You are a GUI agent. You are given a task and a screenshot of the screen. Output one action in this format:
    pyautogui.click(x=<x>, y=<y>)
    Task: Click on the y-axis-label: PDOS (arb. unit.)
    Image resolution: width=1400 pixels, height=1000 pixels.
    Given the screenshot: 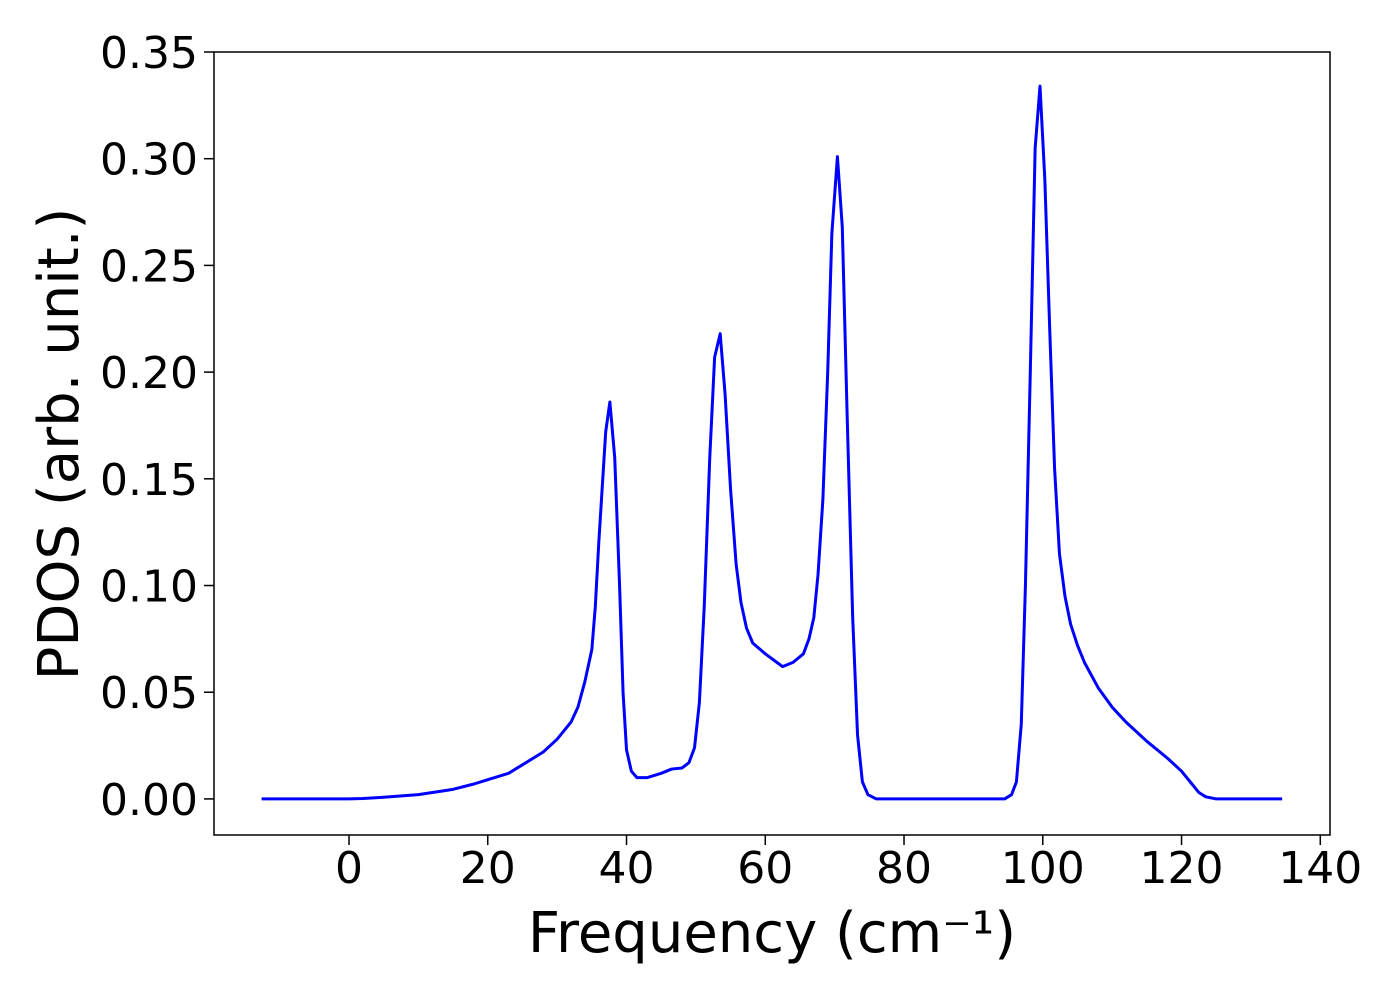 What is the action you would take?
    pyautogui.click(x=59, y=444)
    